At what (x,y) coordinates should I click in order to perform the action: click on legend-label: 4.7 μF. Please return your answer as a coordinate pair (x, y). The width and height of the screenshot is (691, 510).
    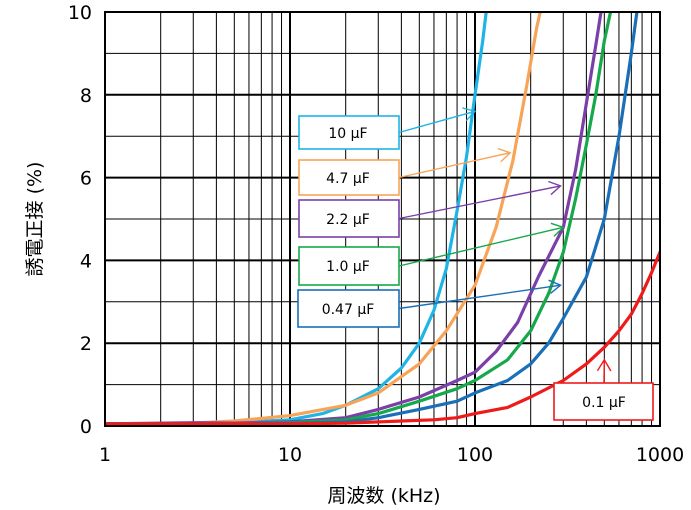
    Looking at the image, I should click on (348, 179).